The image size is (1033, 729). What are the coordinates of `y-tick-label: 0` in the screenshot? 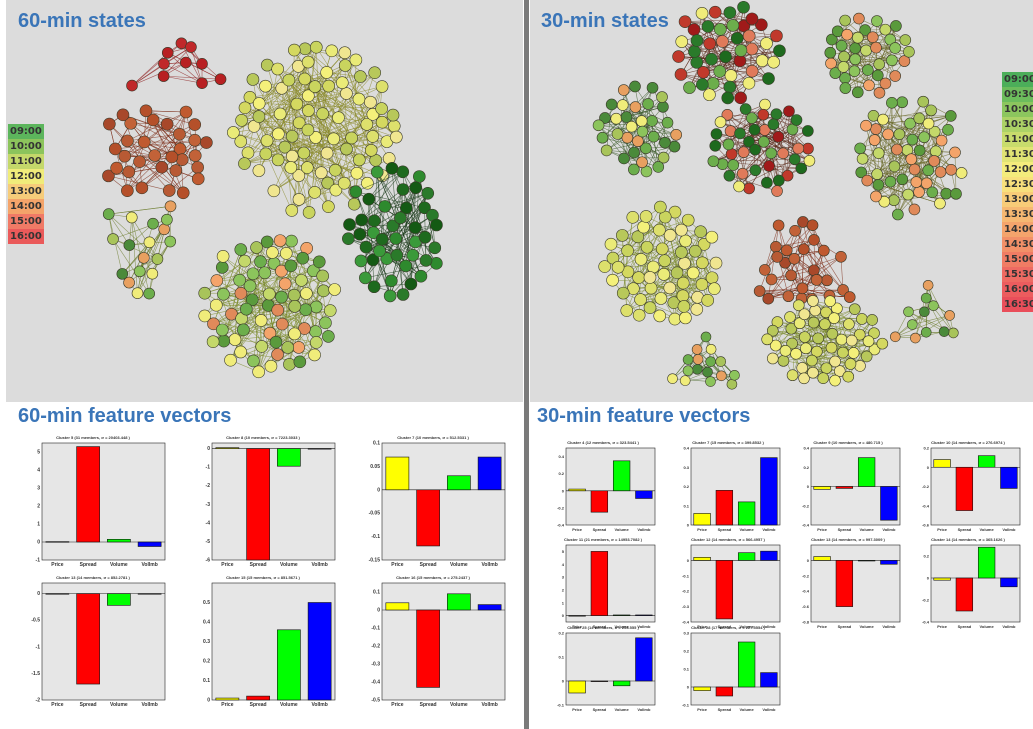 It's located at (563, 681).